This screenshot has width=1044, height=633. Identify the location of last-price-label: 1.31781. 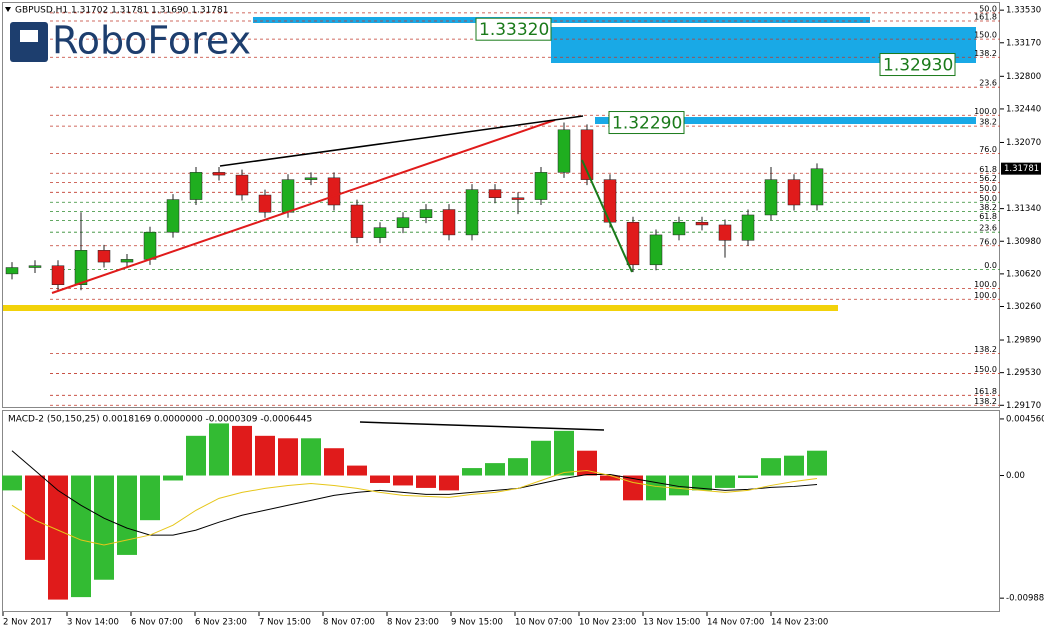
(1021, 169).